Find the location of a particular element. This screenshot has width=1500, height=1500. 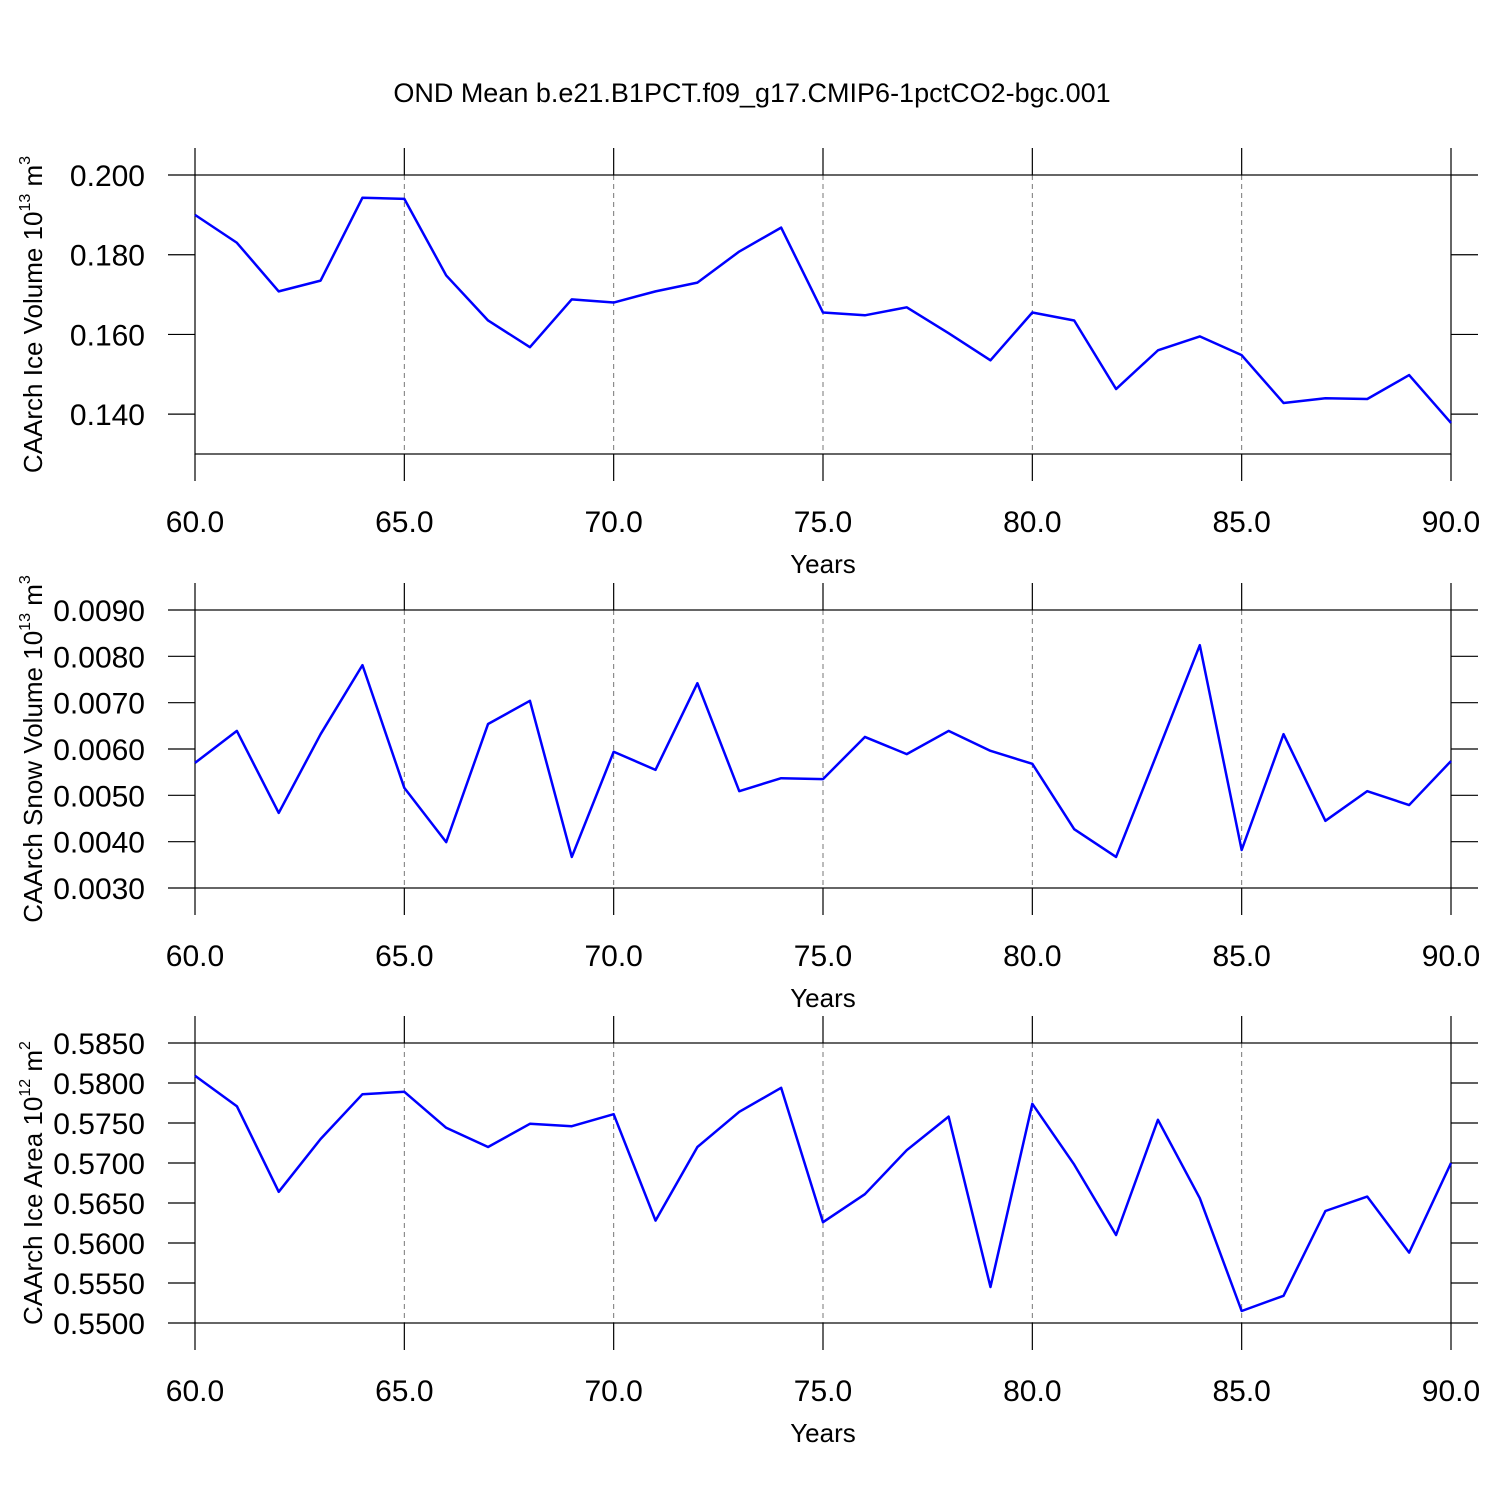

y-axis-label-part: CAArch Snow Volume 10 is located at coordinates (33, 777).